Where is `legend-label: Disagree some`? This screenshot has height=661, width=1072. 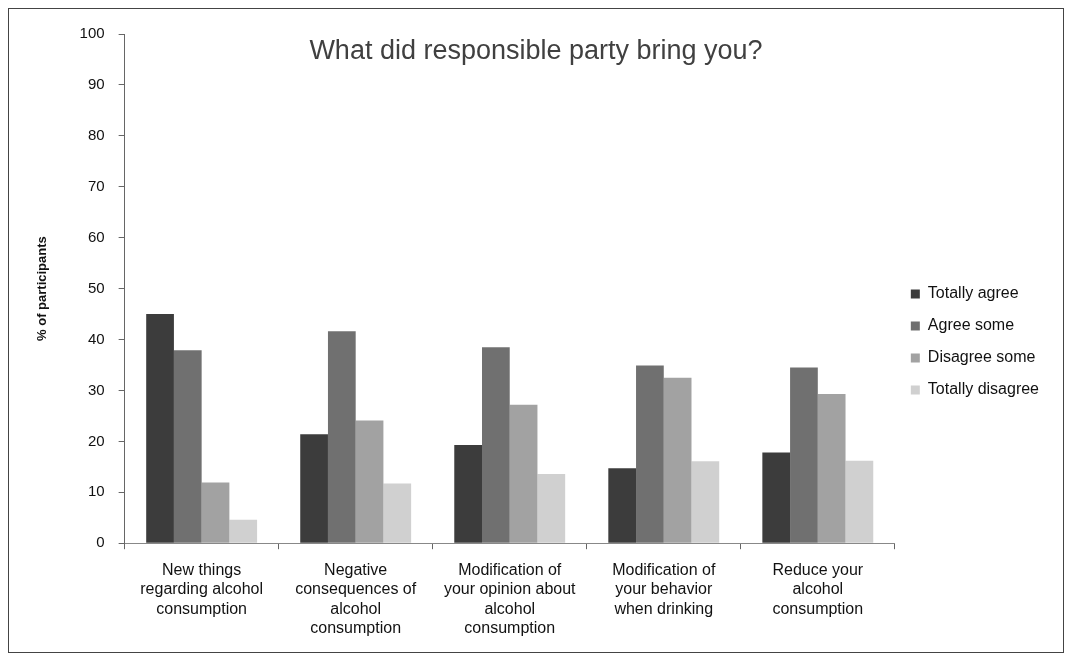 legend-label: Disagree some is located at coordinates (981, 357).